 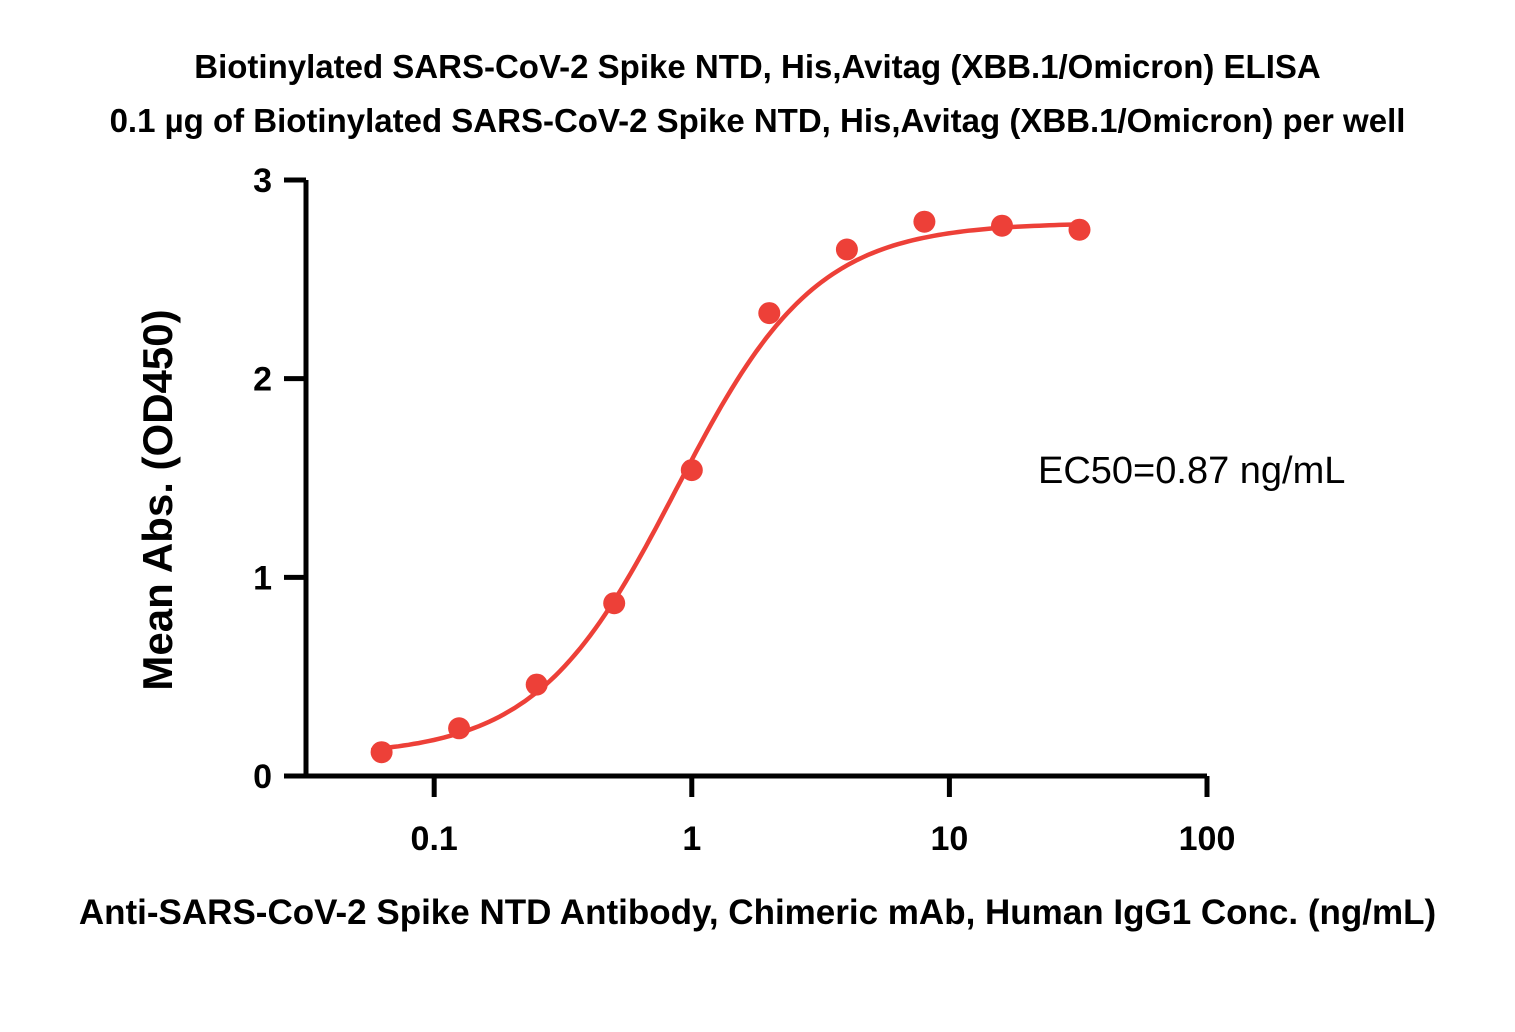 What do you see at coordinates (262, 181) in the screenshot?
I see `y-tick-label: 3` at bounding box center [262, 181].